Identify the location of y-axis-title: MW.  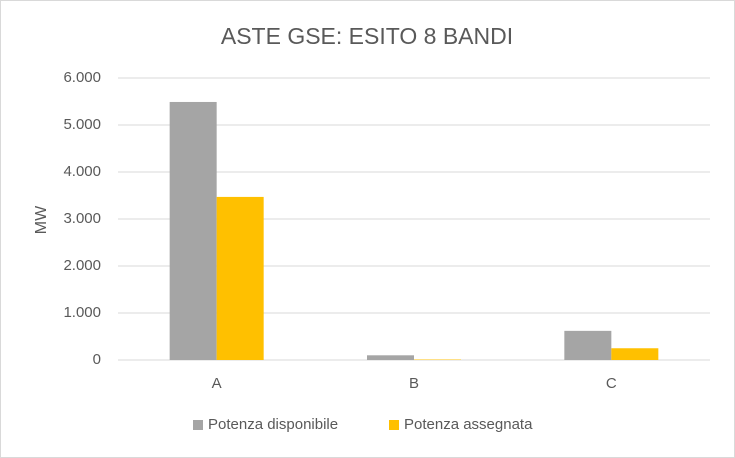
(41, 219).